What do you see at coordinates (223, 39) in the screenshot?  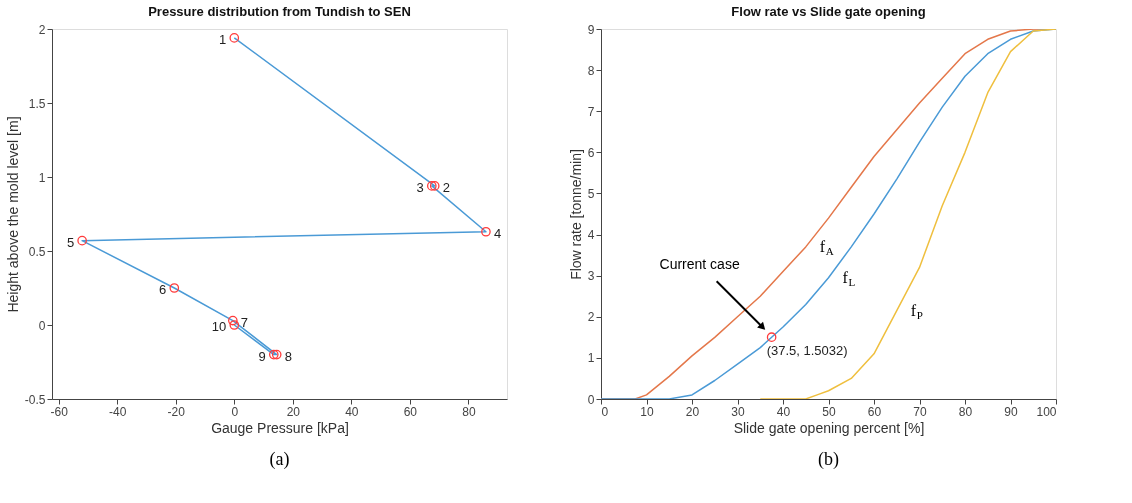 I see `annotation: 1` at bounding box center [223, 39].